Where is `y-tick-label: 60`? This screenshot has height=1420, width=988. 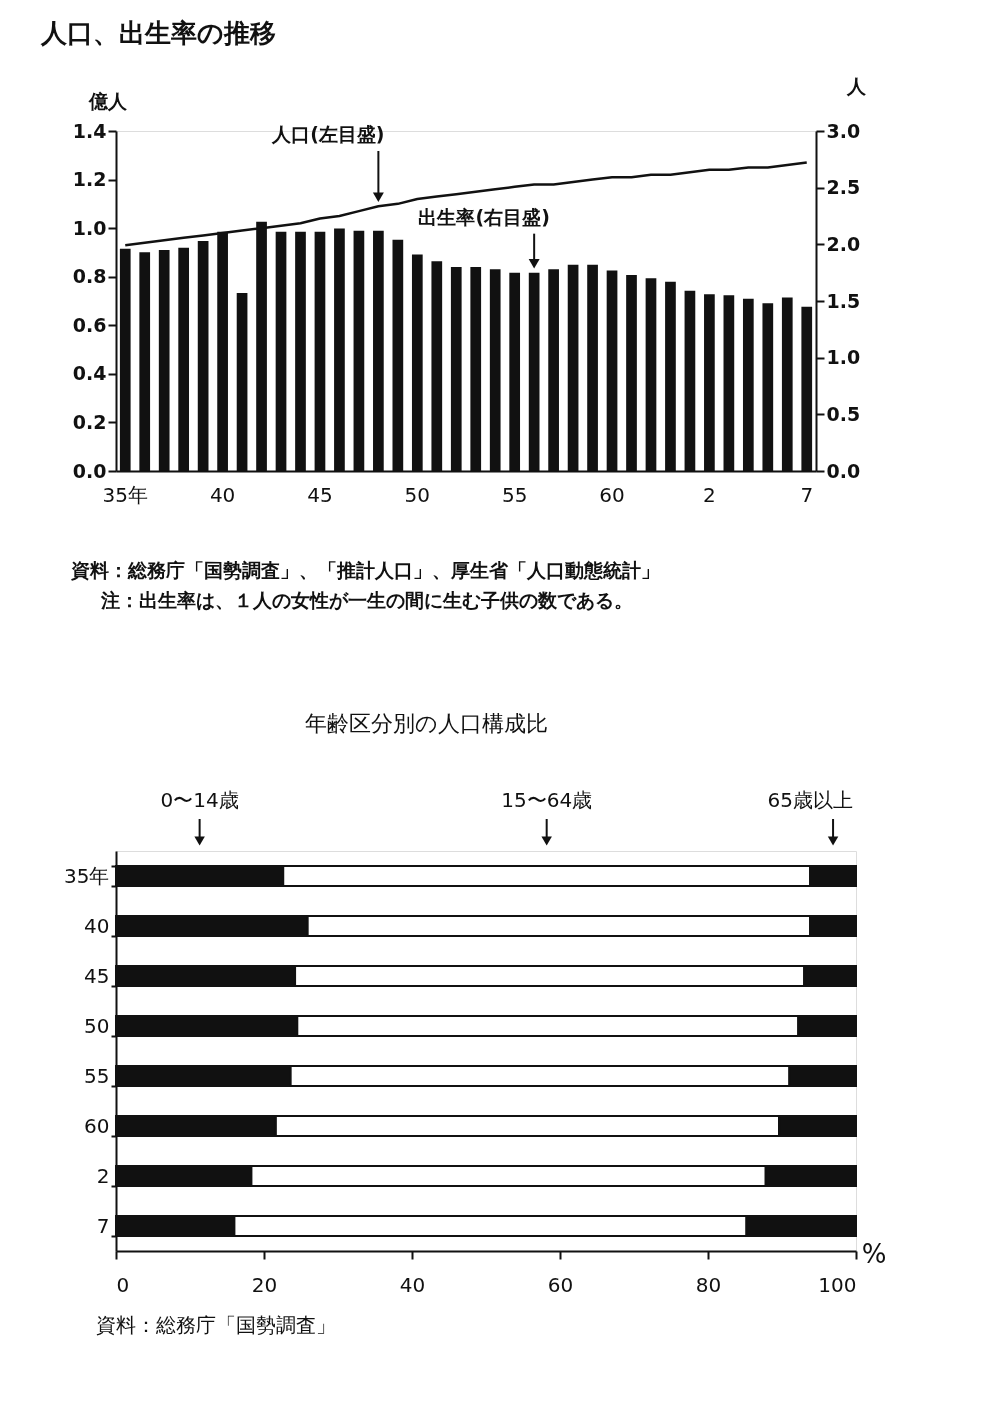
y-tick-label: 60 is located at coordinates (97, 1125).